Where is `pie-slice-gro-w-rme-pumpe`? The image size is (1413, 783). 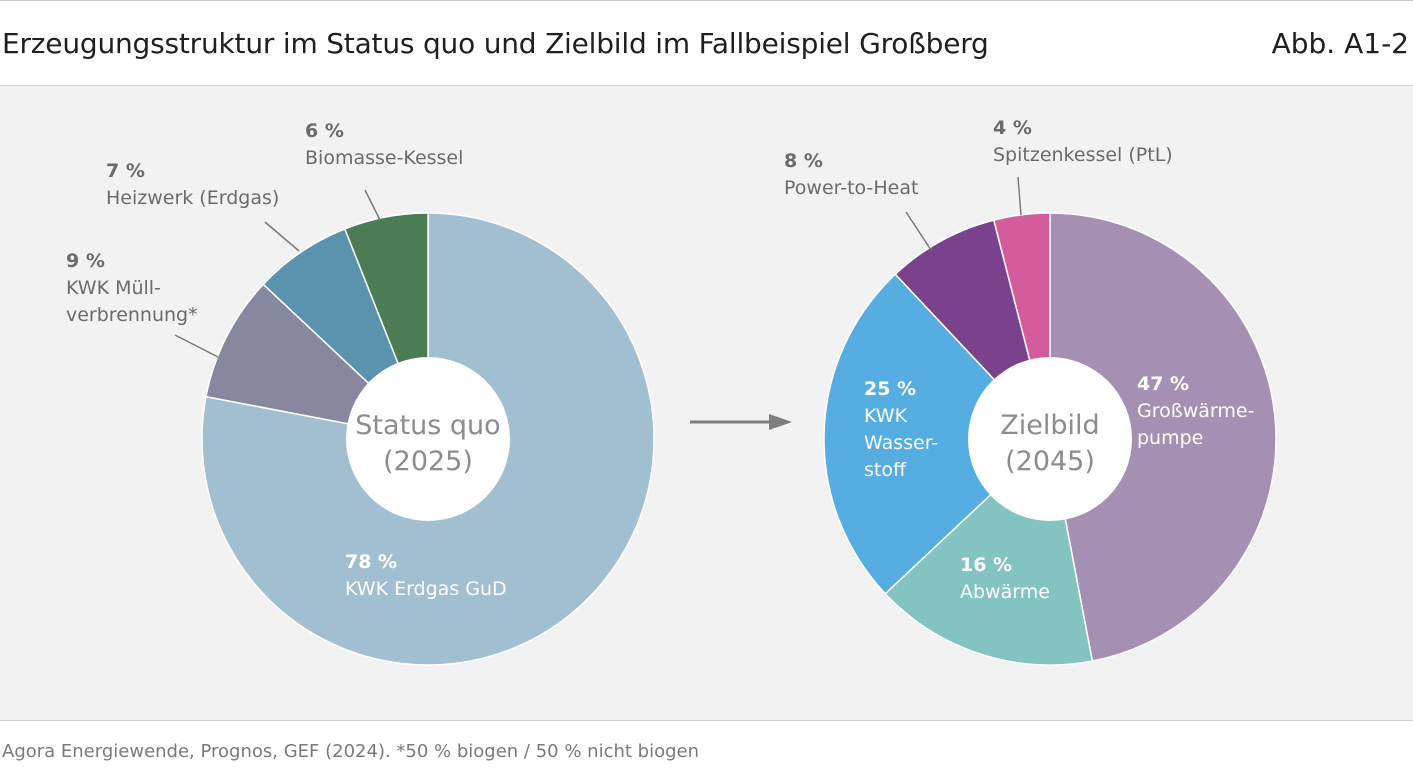
pie-slice-gro-w-rme-pumpe is located at coordinates (1163, 437).